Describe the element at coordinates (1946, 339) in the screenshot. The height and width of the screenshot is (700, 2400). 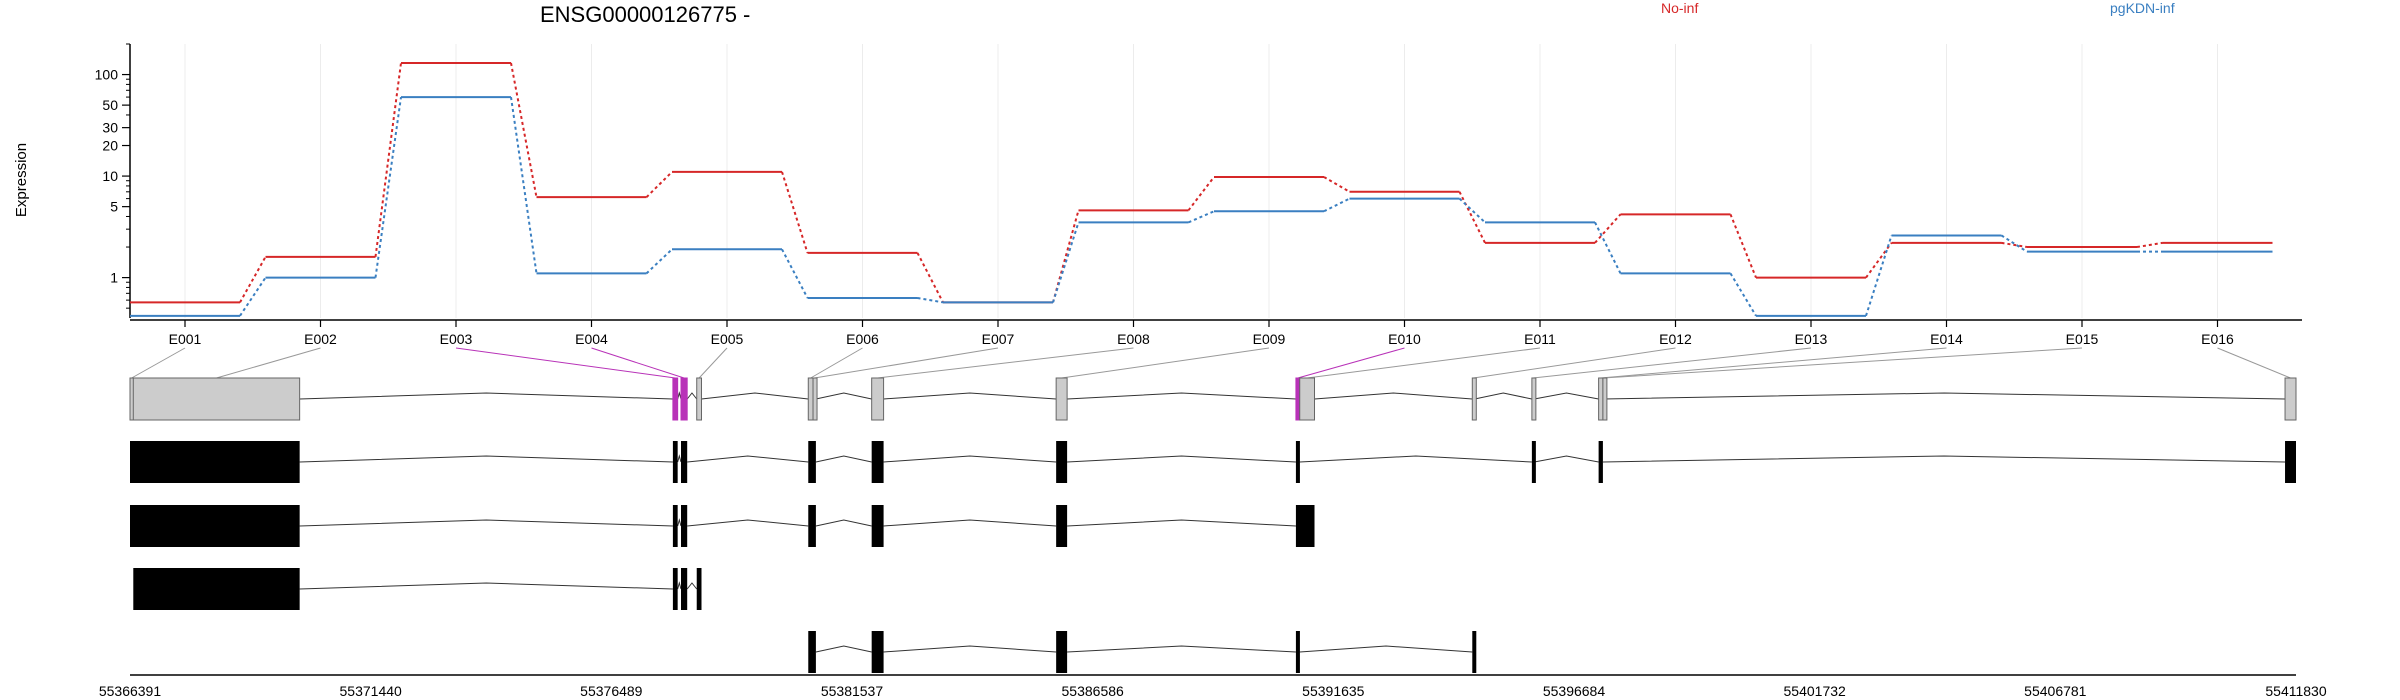
I see `x-tick-label: E014` at that location.